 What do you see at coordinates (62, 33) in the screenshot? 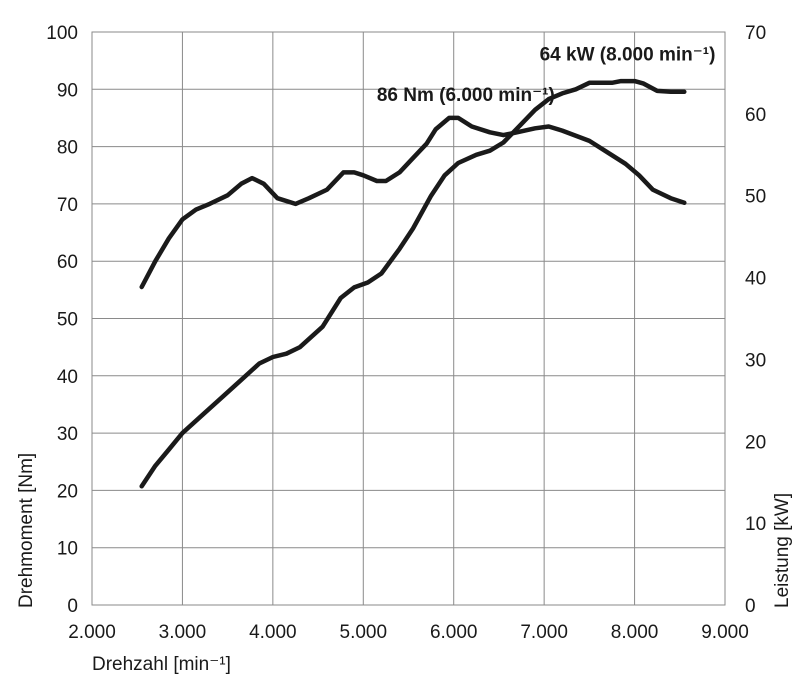
I see `y-left-tick-label: 100` at bounding box center [62, 33].